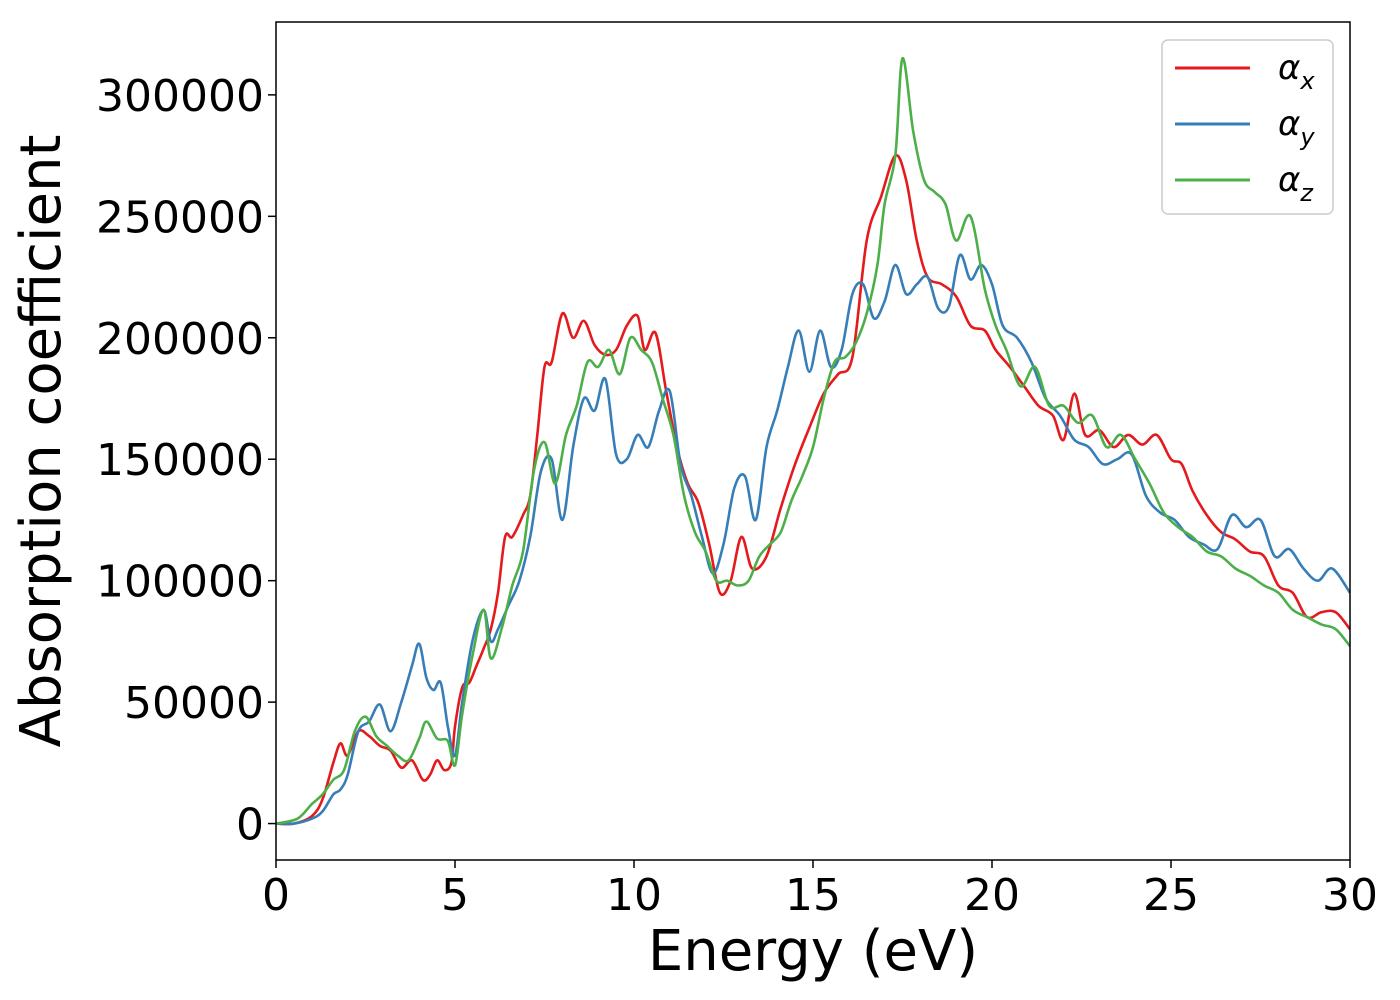  I want to click on y-tick-label: 100000, so click(180, 582).